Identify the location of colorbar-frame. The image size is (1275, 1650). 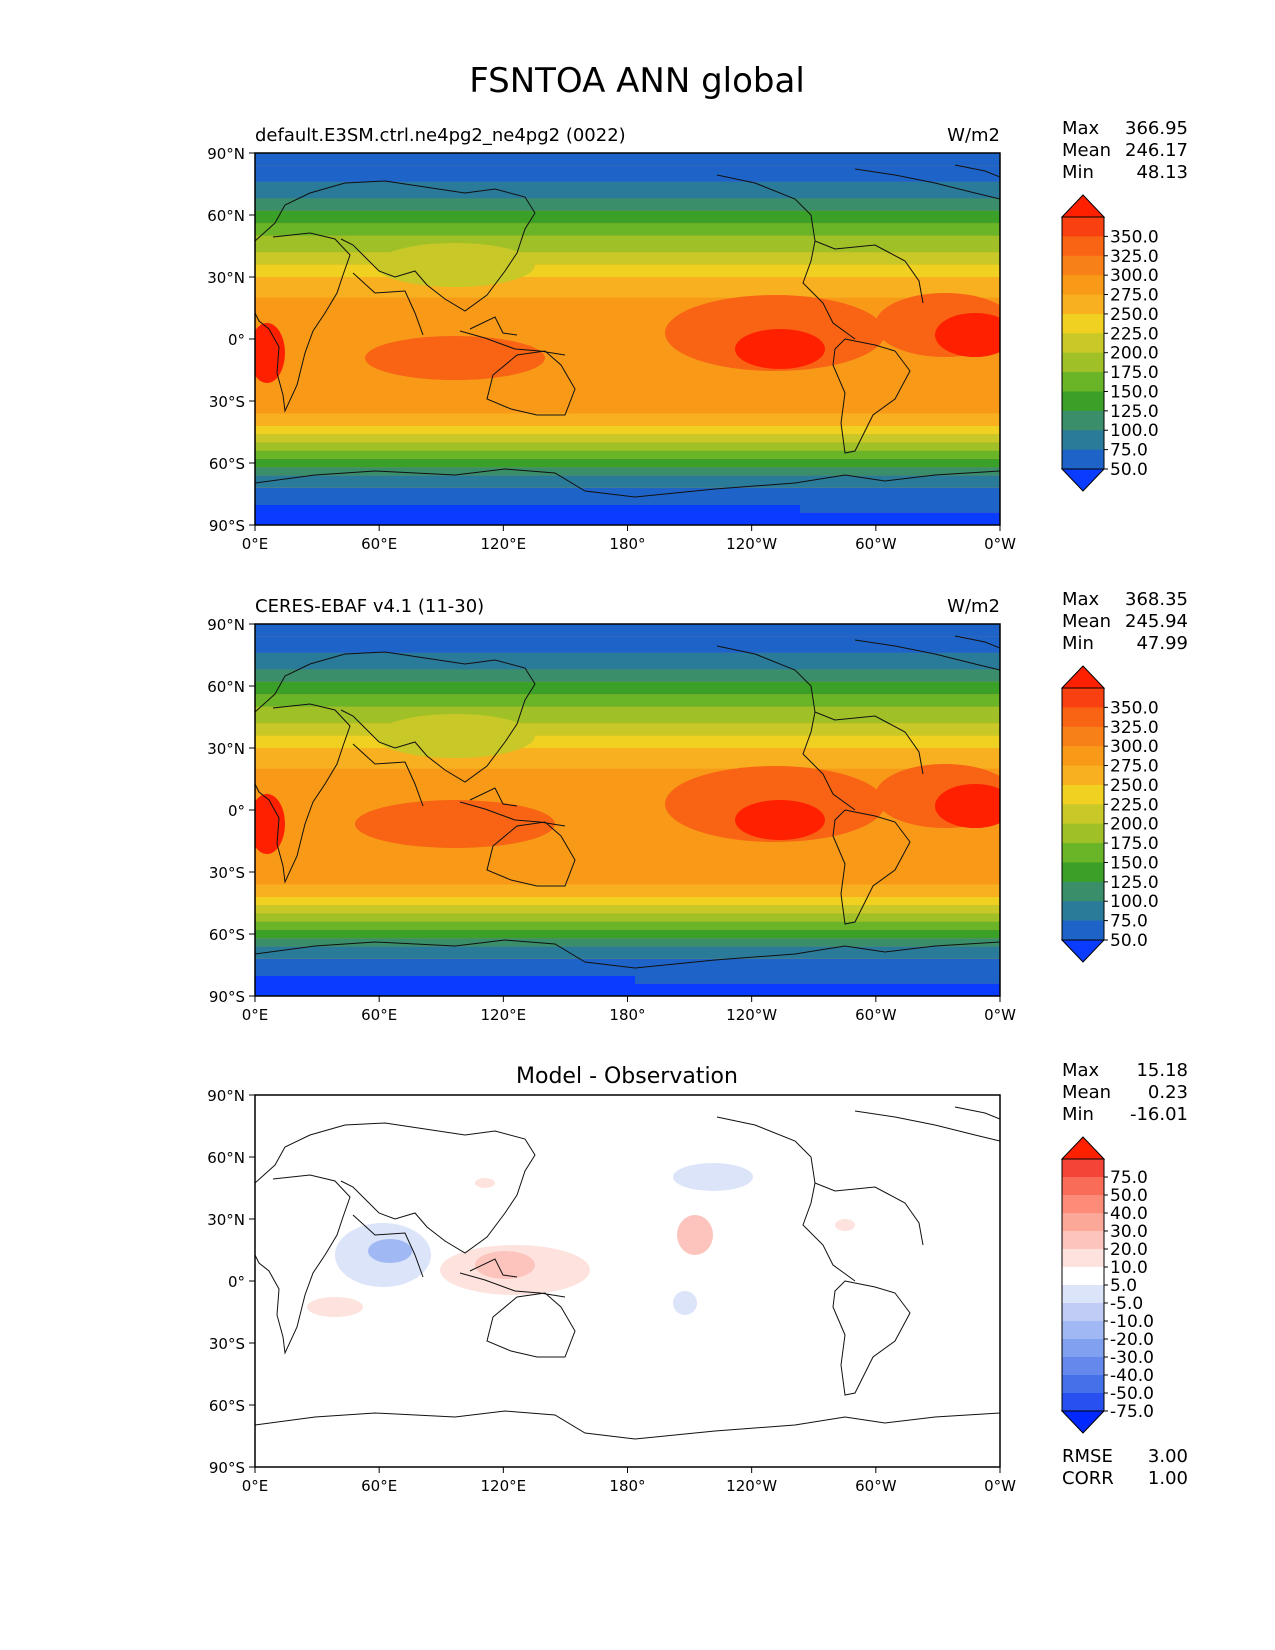
(1083, 814).